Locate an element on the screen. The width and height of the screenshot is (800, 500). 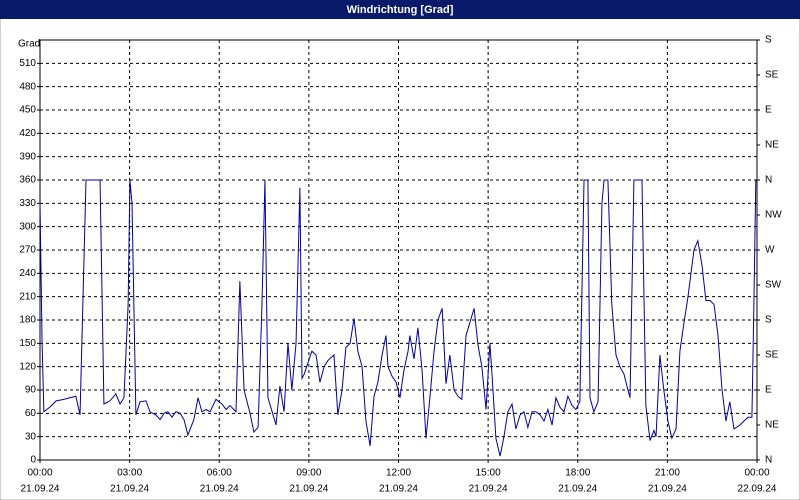
chart-title: Windrichtung [Grad] is located at coordinates (400, 10).